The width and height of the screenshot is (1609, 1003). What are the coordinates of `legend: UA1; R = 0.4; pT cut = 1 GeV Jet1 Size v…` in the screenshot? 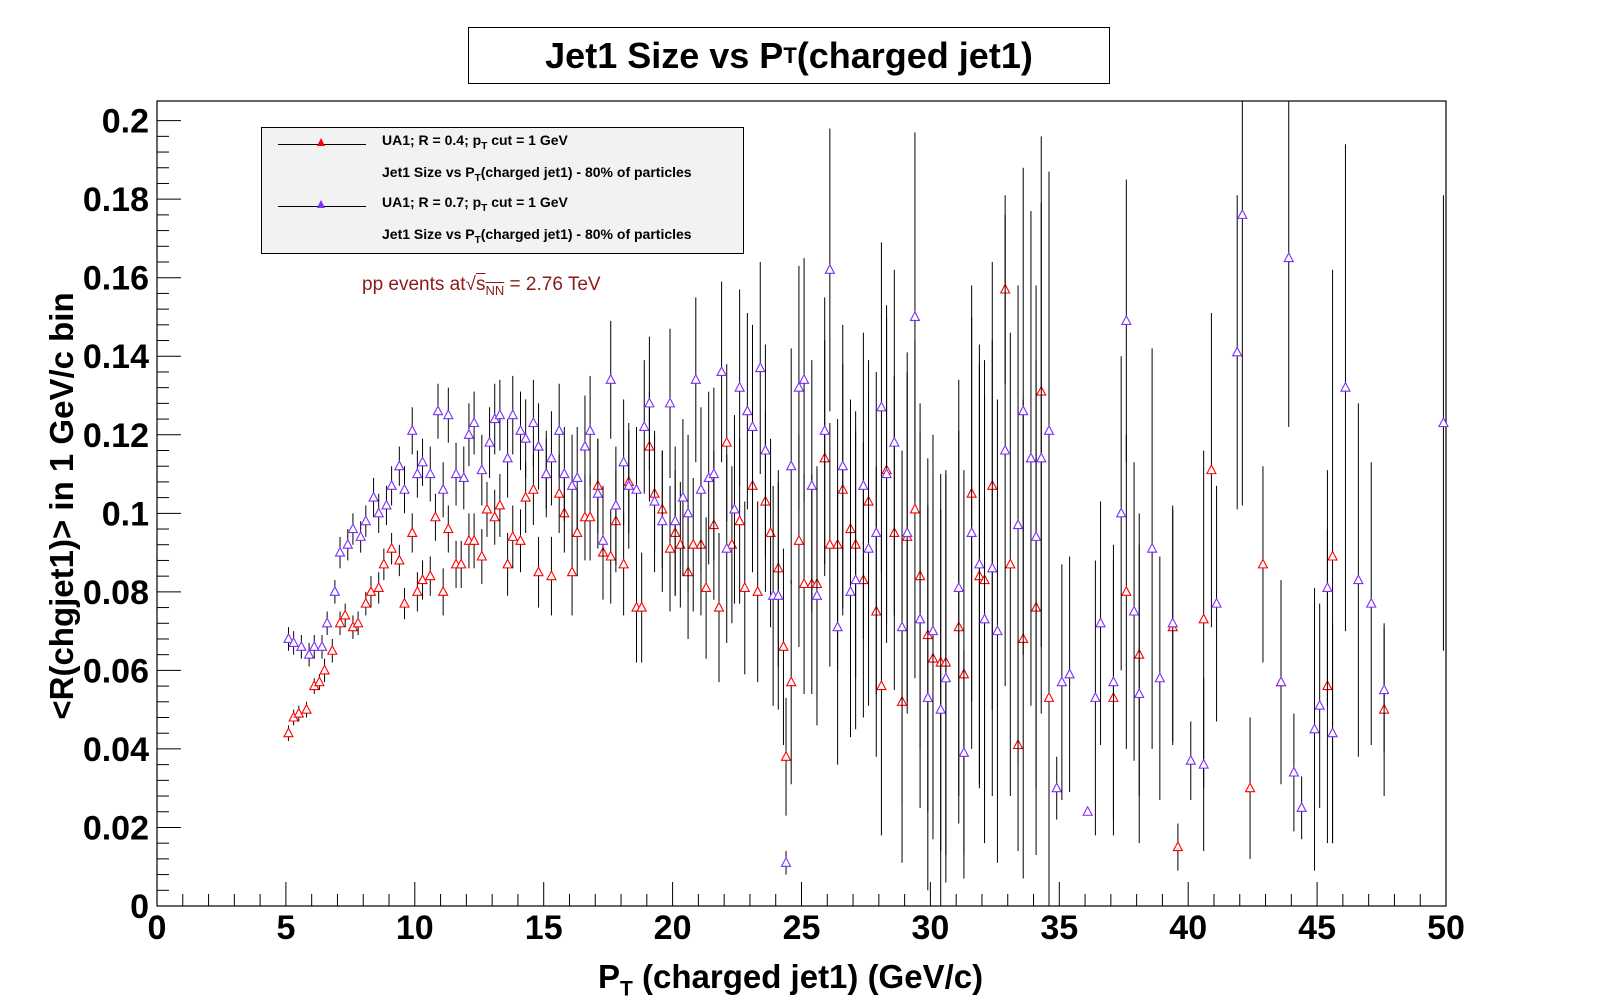 It's located at (502, 190).